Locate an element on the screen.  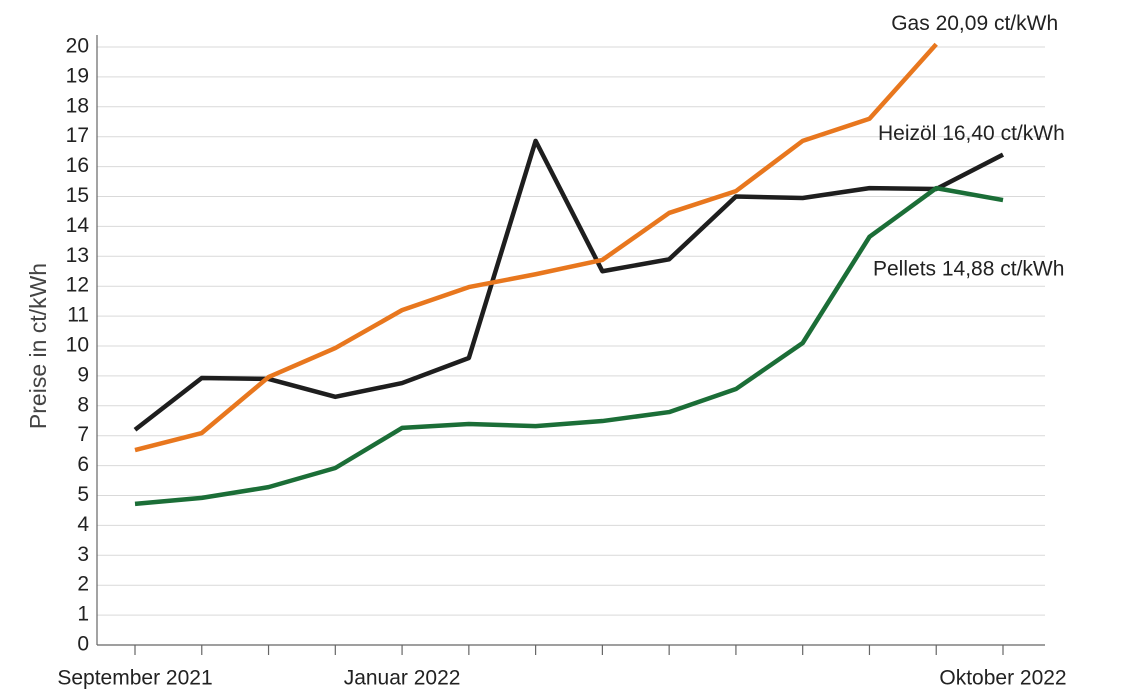
y-tick-label: 19 is located at coordinates (77, 75).